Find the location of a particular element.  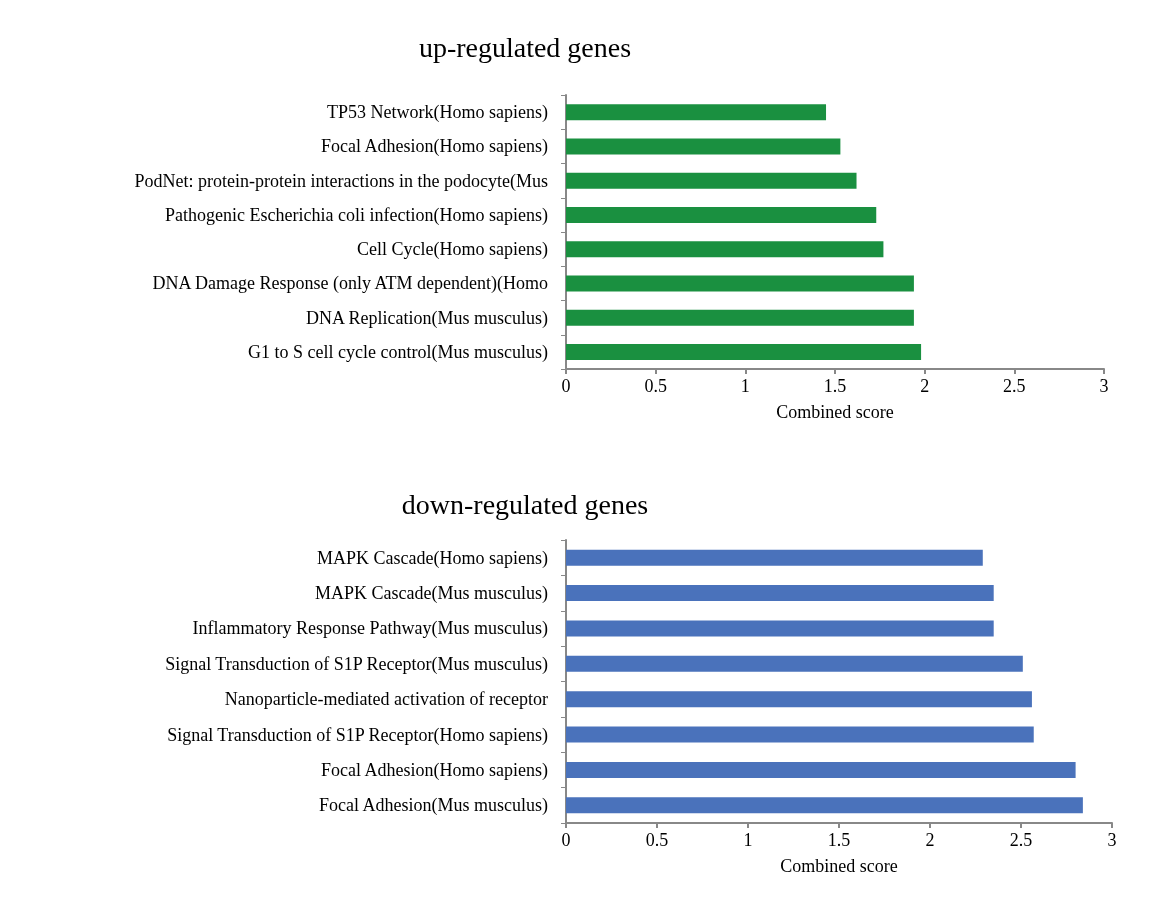

y-tick-label: Pathogenic Escherichia coli infection(Homo sapiens) is located at coordinates (356, 215).